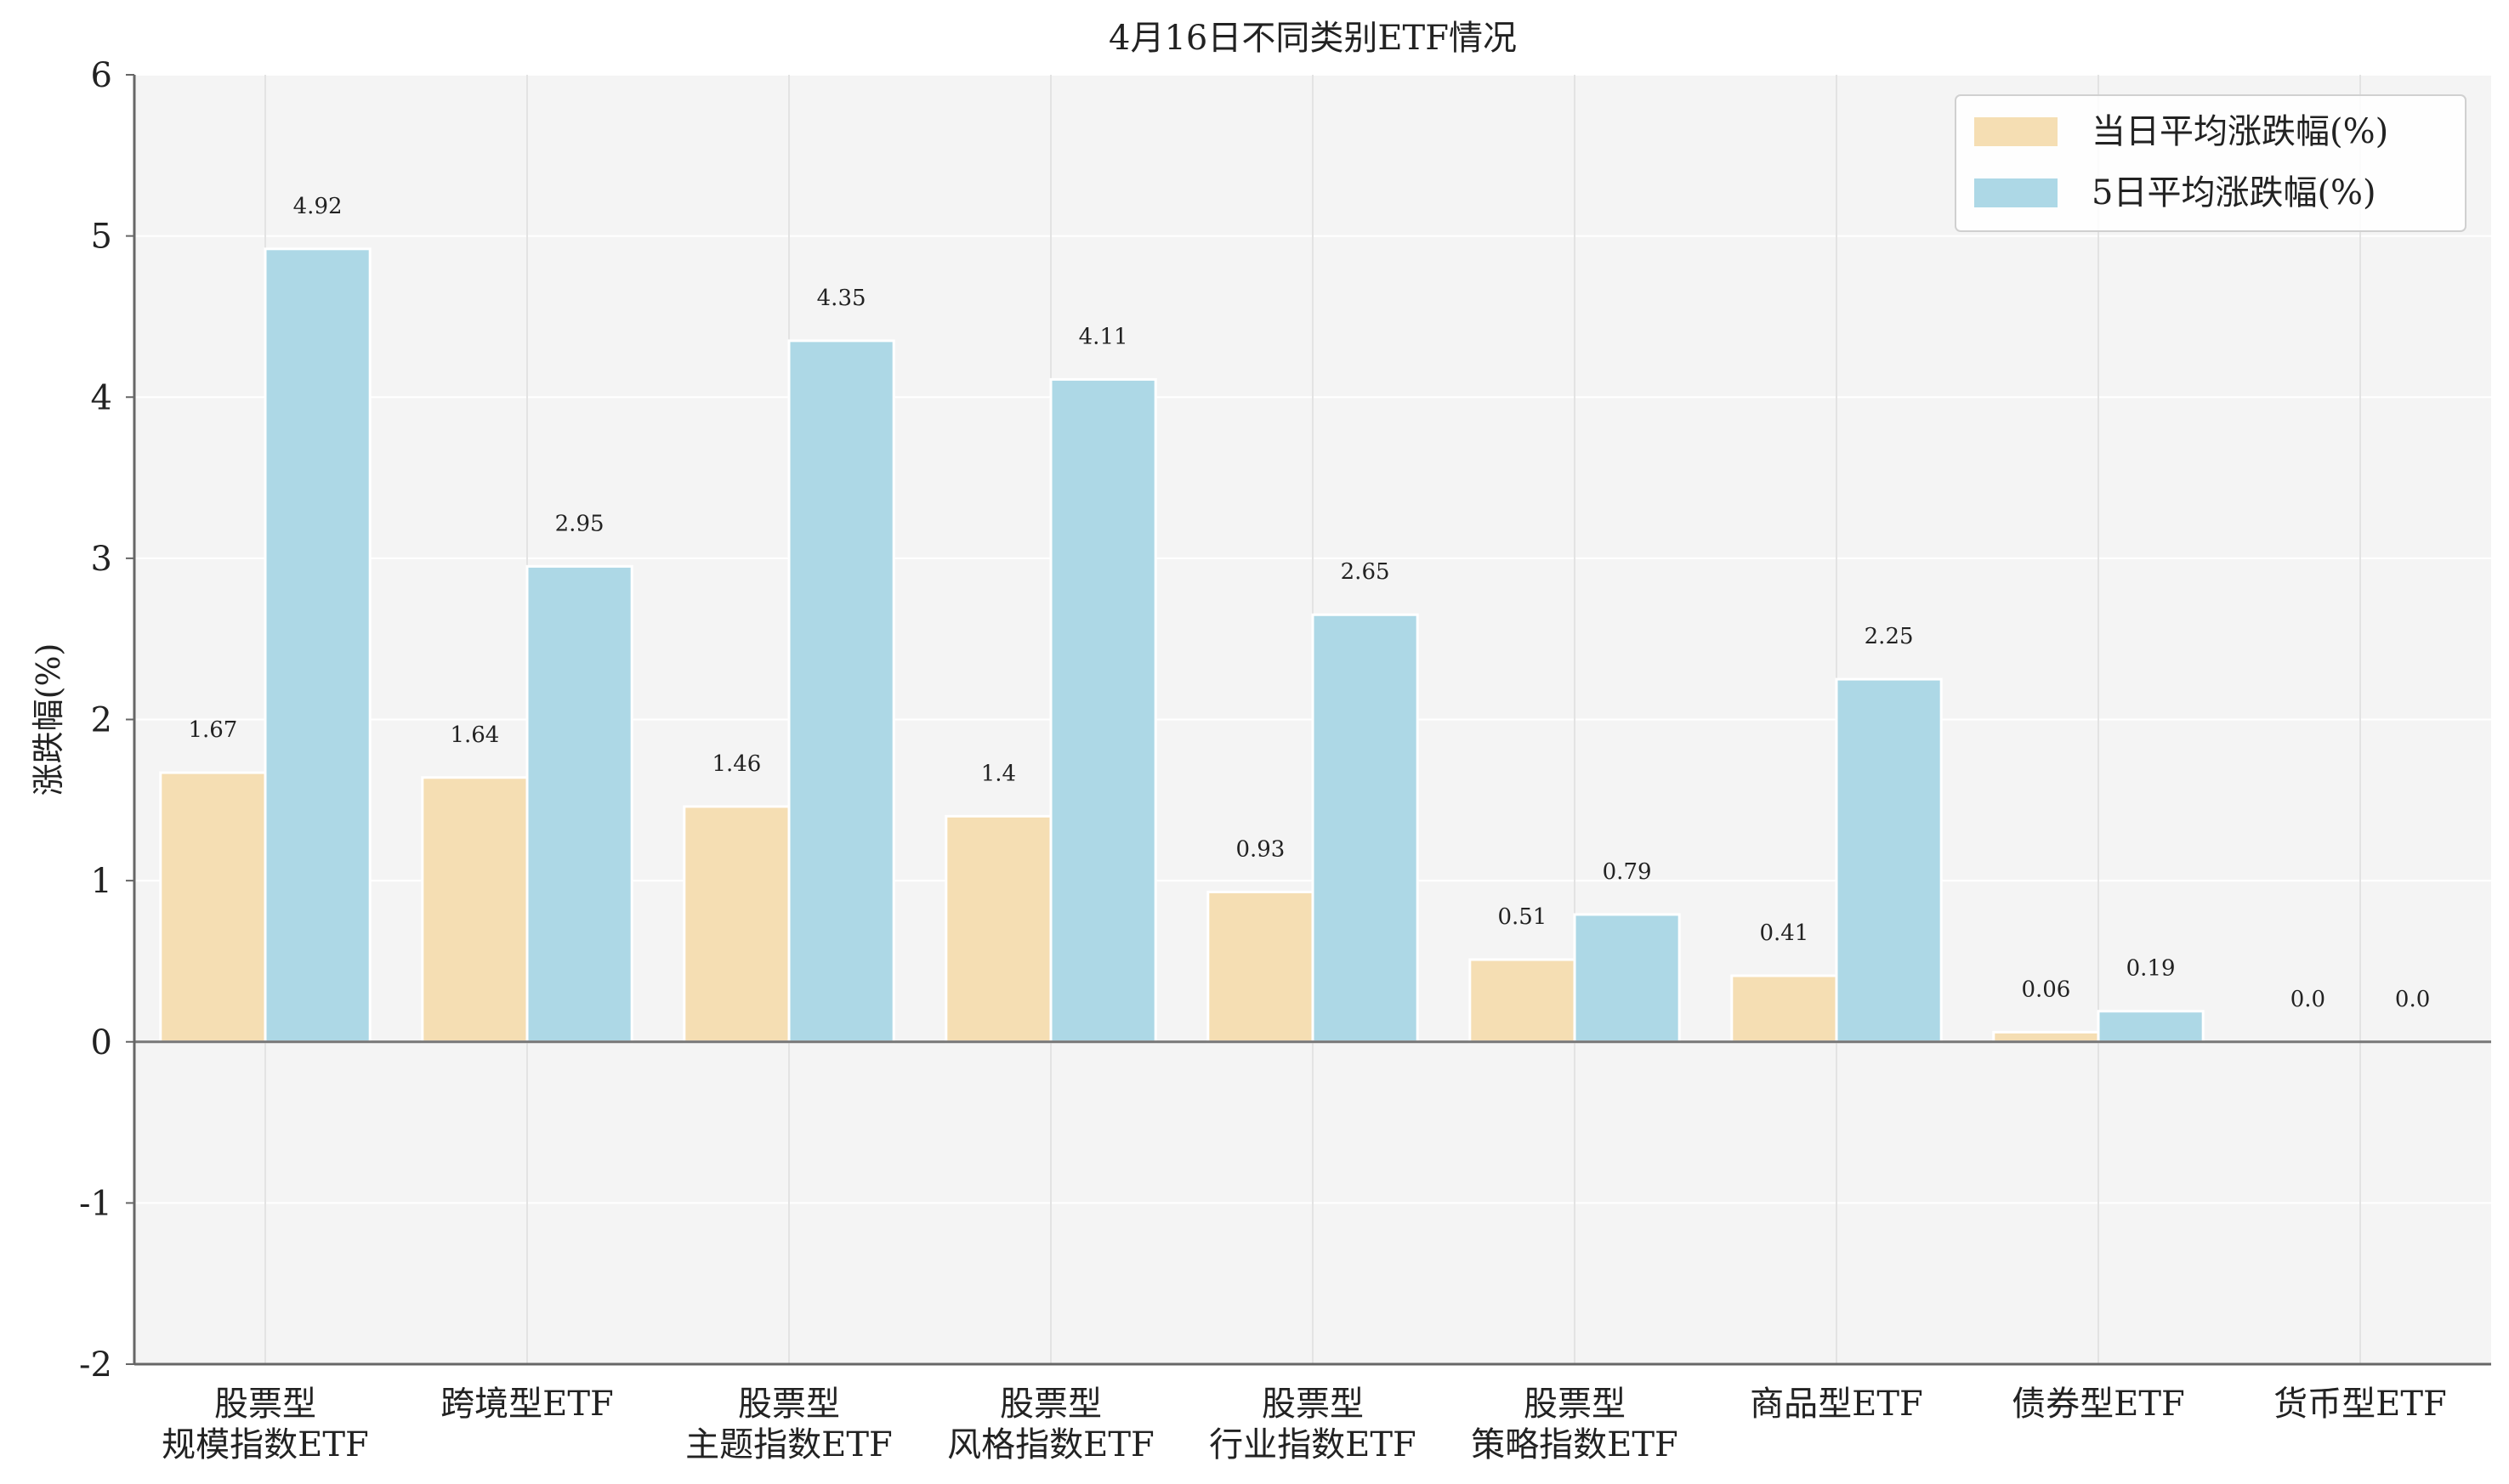  What do you see at coordinates (2412, 999) in the screenshot?
I see `data-label-5day: 0.0` at bounding box center [2412, 999].